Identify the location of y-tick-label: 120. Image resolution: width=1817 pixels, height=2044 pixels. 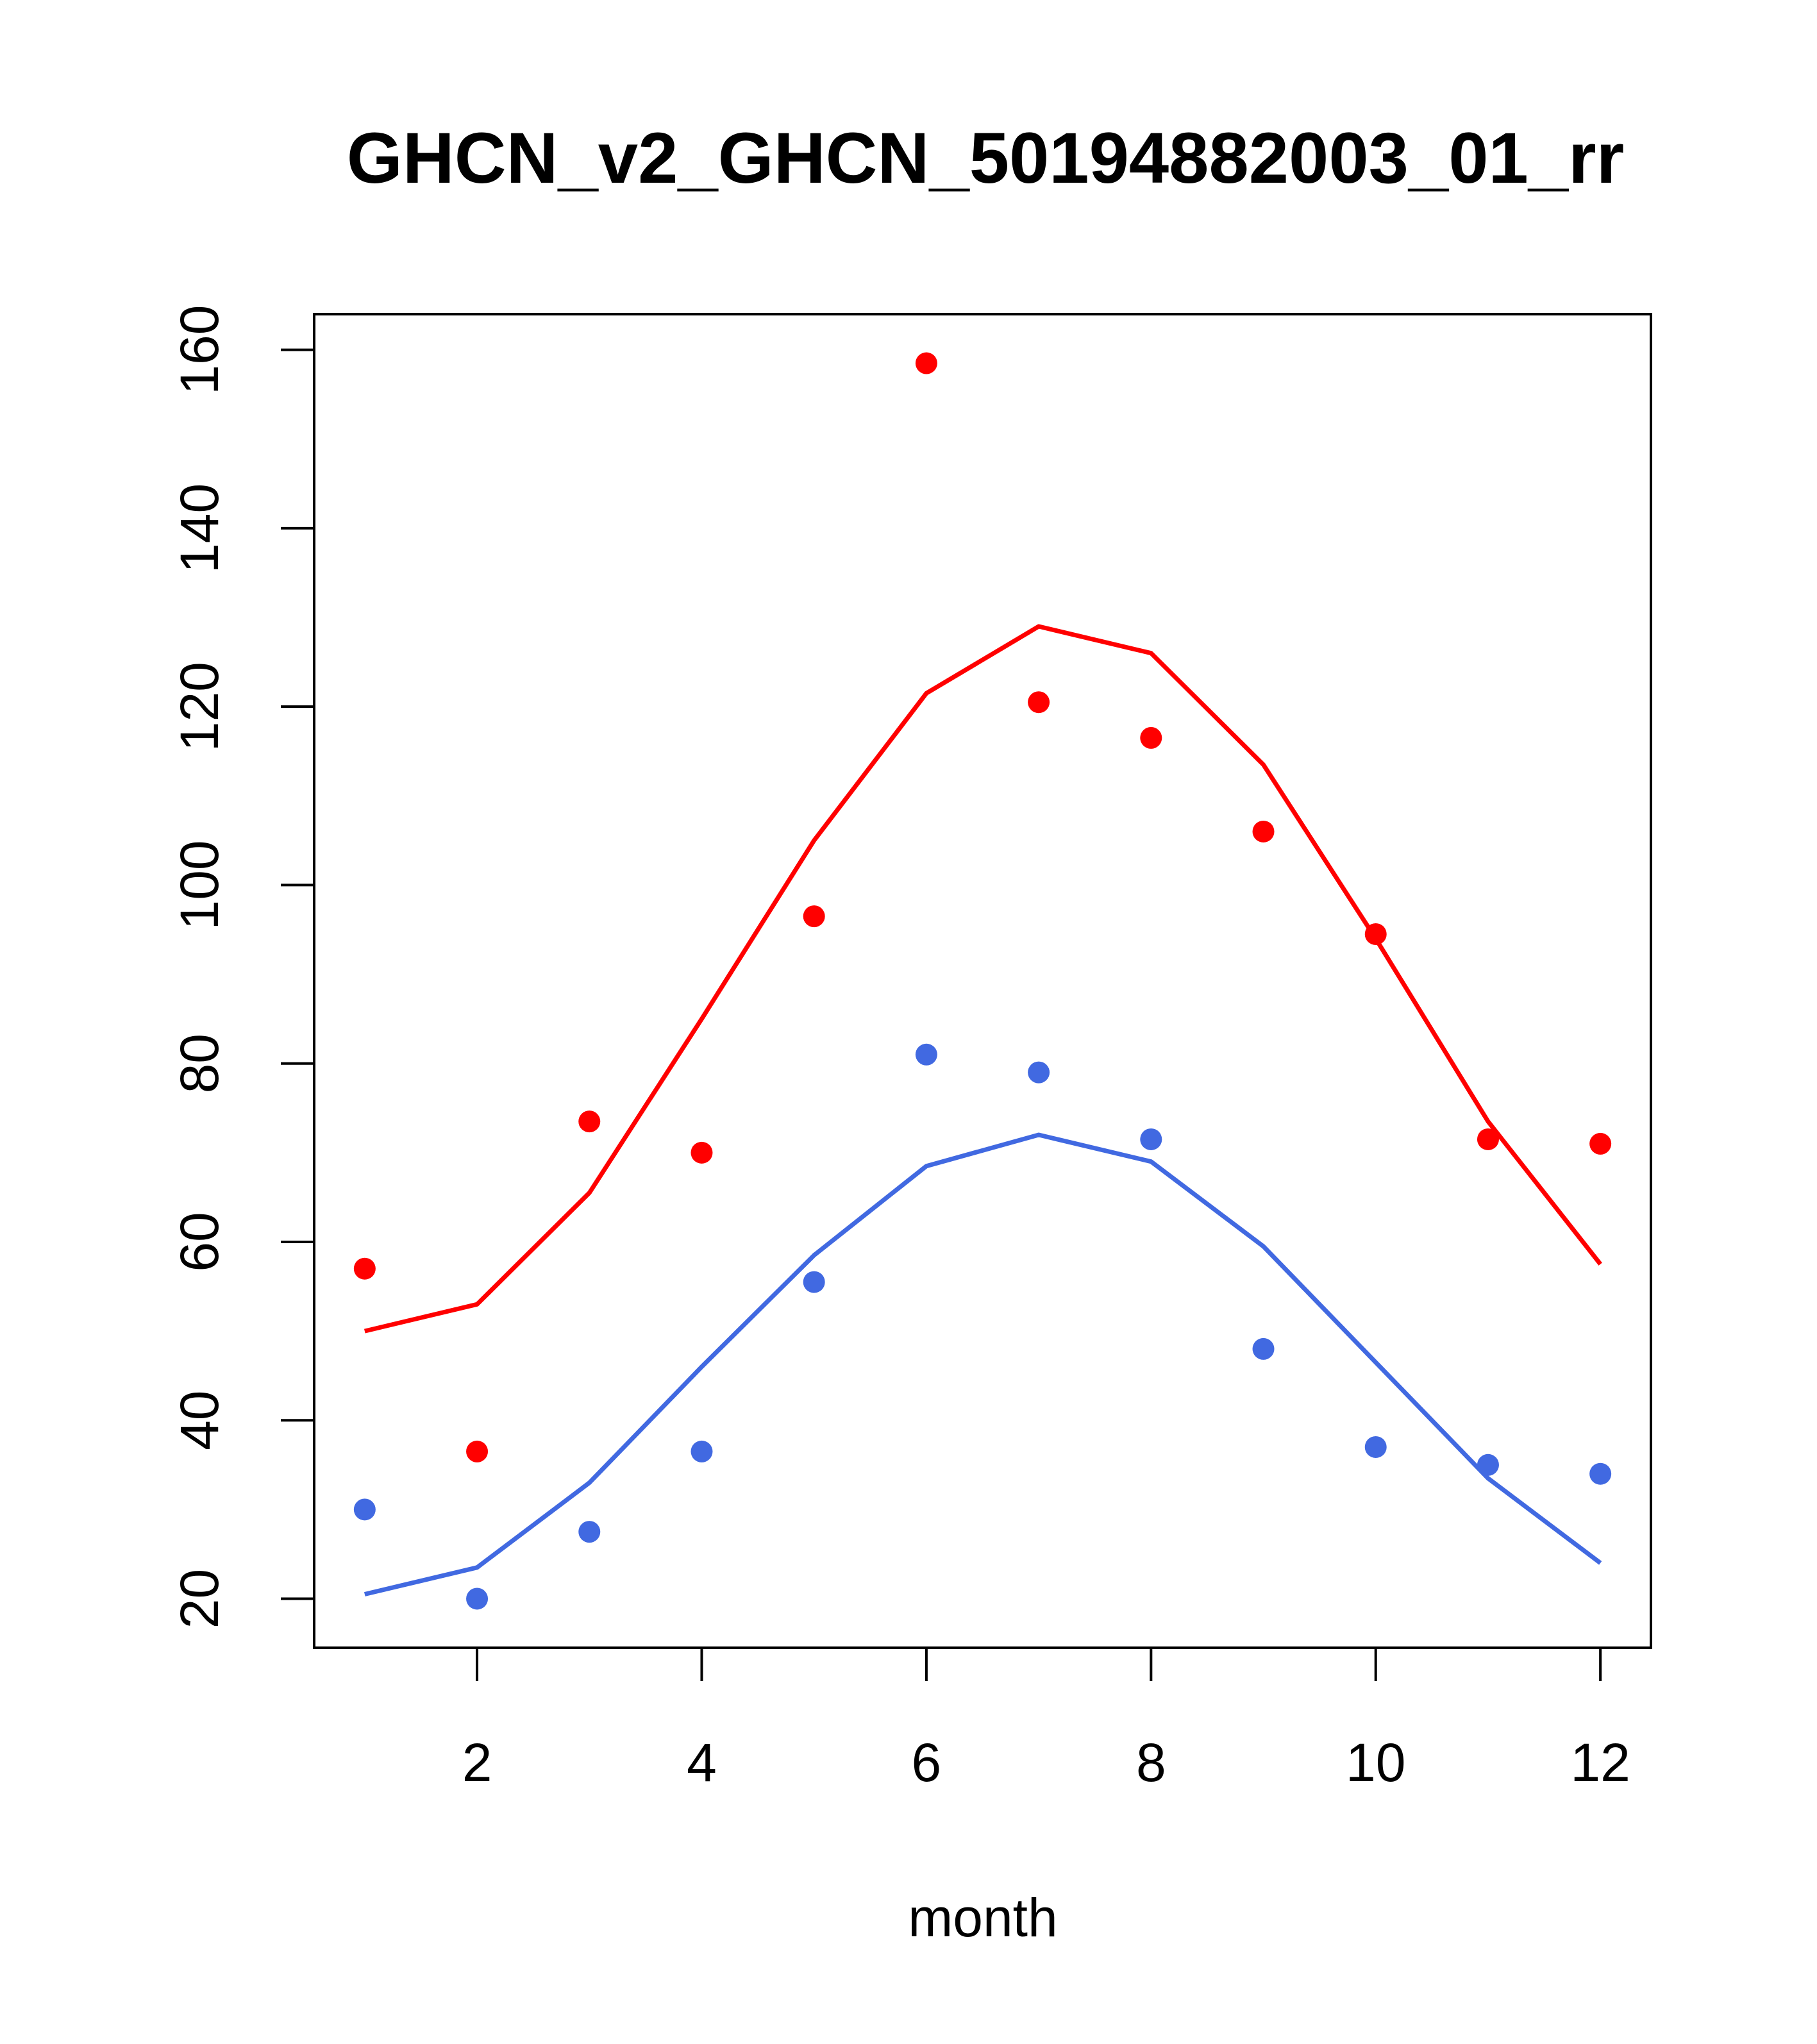
(200, 706).